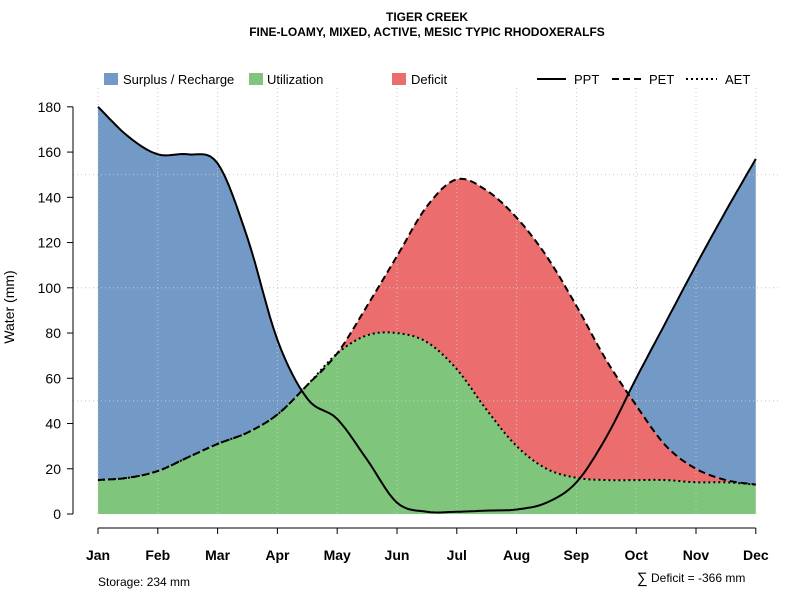  Describe the element at coordinates (696, 555) in the screenshot. I see `x-tick-label: Nov` at that location.